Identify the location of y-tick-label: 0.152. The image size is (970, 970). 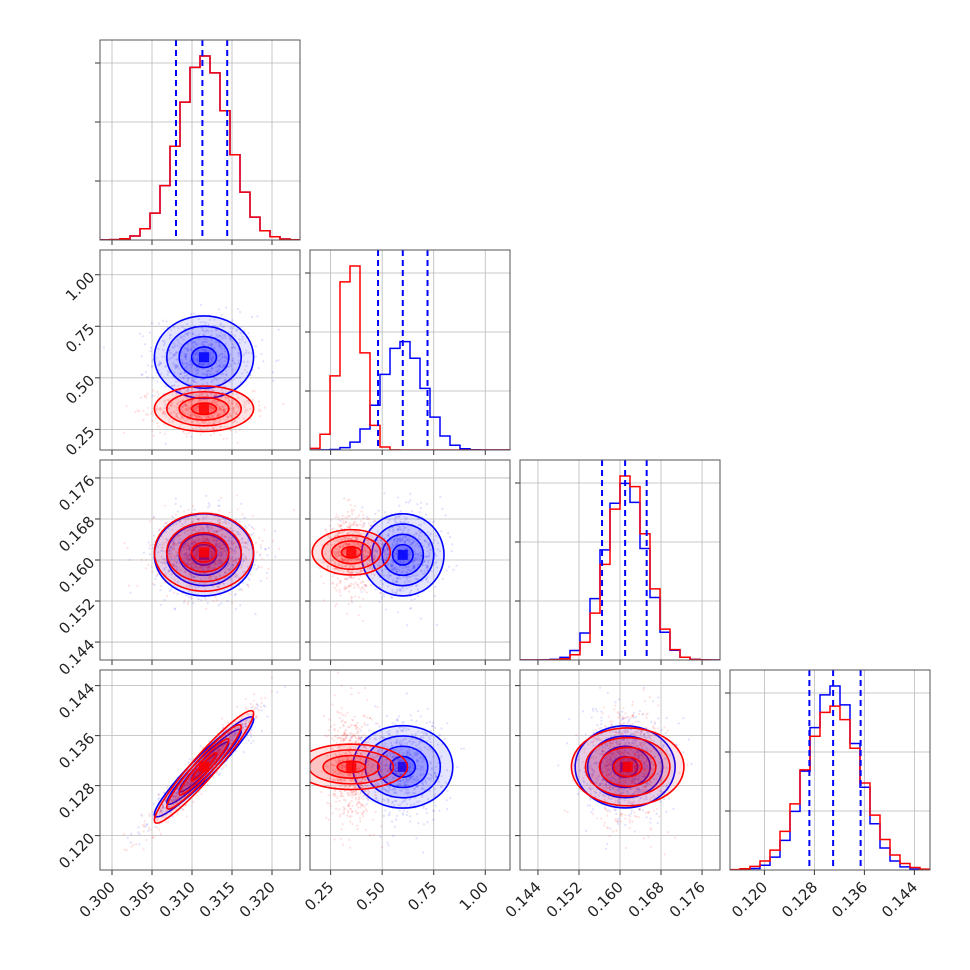
(76, 616).